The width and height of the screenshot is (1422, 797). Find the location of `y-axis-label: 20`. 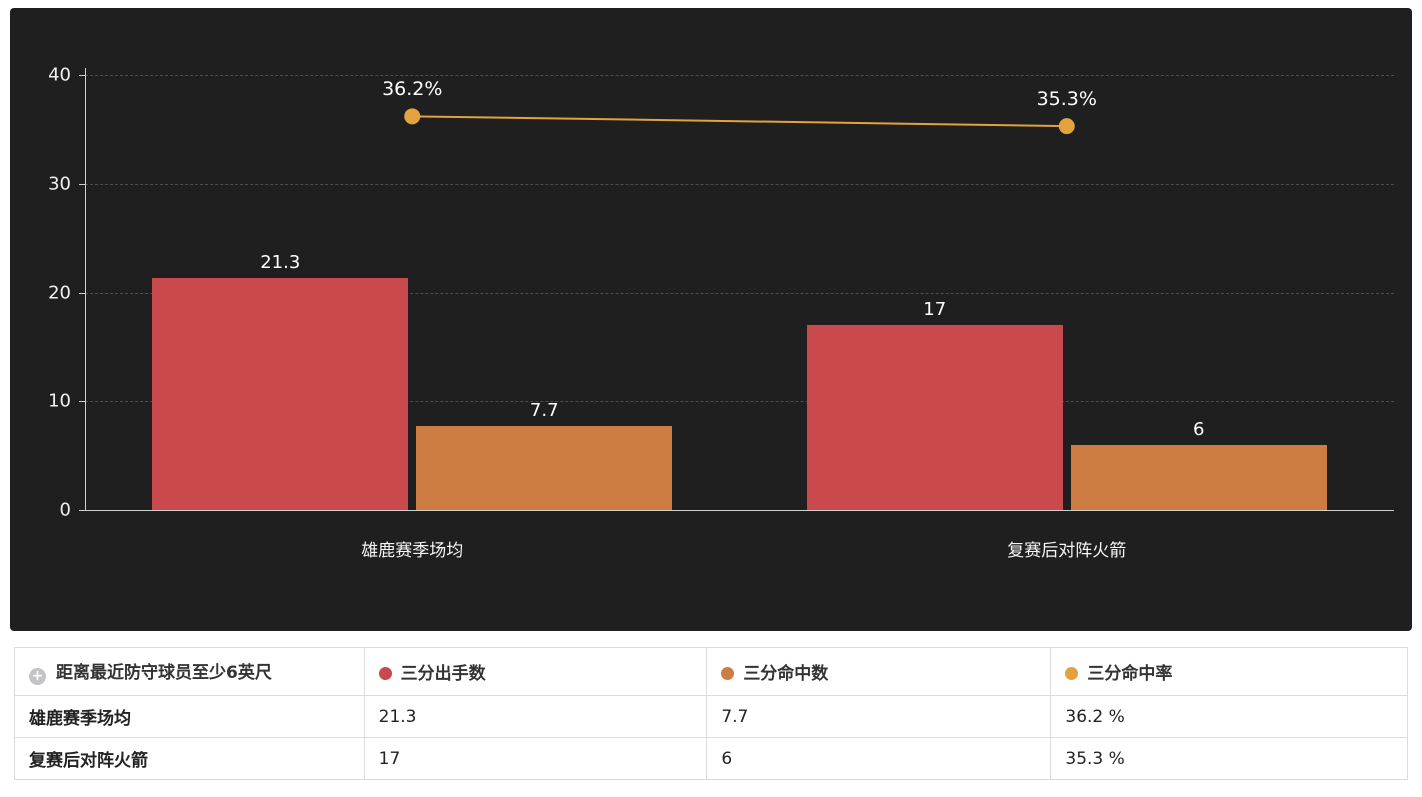

y-axis-label: 20 is located at coordinates (59, 292).